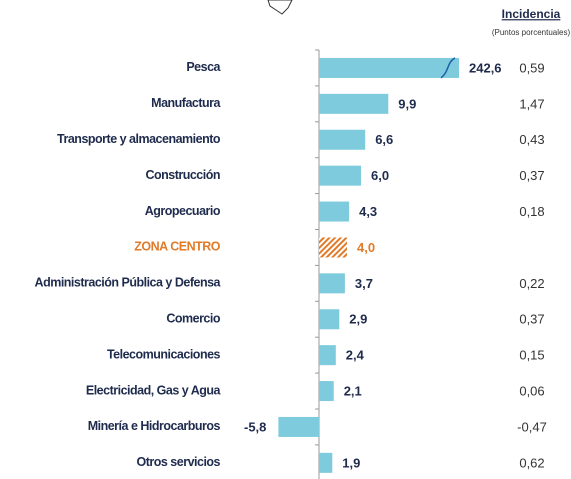 The width and height of the screenshot is (571, 479). What do you see at coordinates (531, 103) in the screenshot?
I see `incidencia-value: 1,47` at bounding box center [531, 103].